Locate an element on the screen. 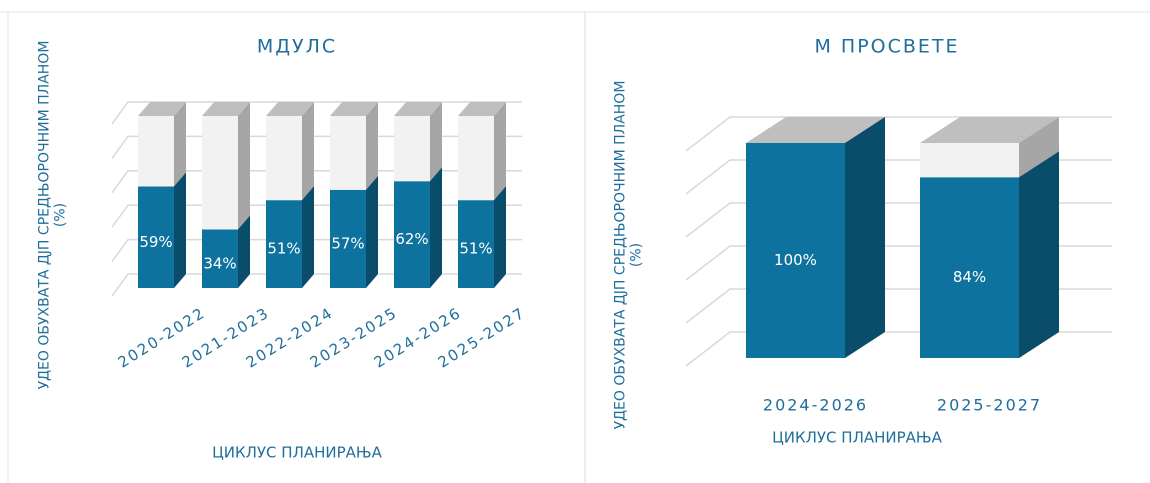 The width and height of the screenshot is (1150, 483). value-label: 100% is located at coordinates (795, 260).